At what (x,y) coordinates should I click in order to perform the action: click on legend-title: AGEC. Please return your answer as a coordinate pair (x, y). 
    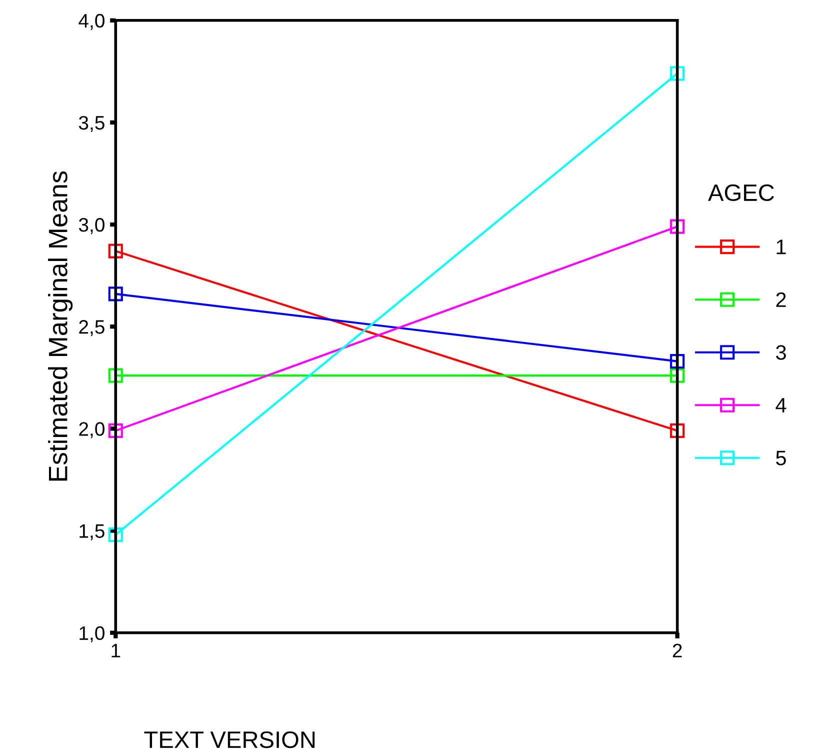
    Looking at the image, I should click on (741, 193).